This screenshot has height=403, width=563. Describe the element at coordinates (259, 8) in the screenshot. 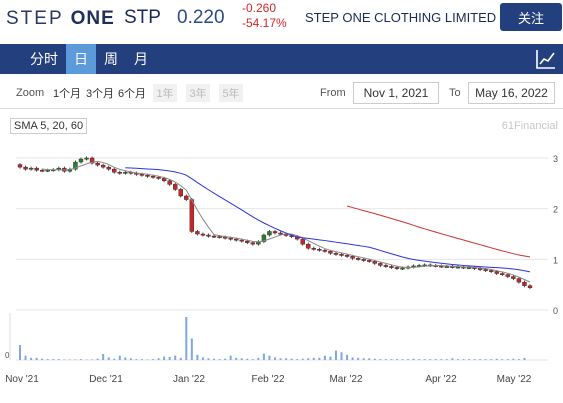

I see `price-change: -0.260` at that location.